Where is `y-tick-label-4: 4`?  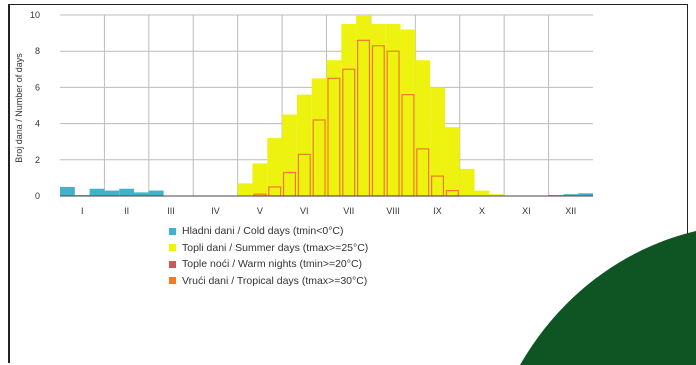
y-tick-label-4: 4 is located at coordinates (37, 124).